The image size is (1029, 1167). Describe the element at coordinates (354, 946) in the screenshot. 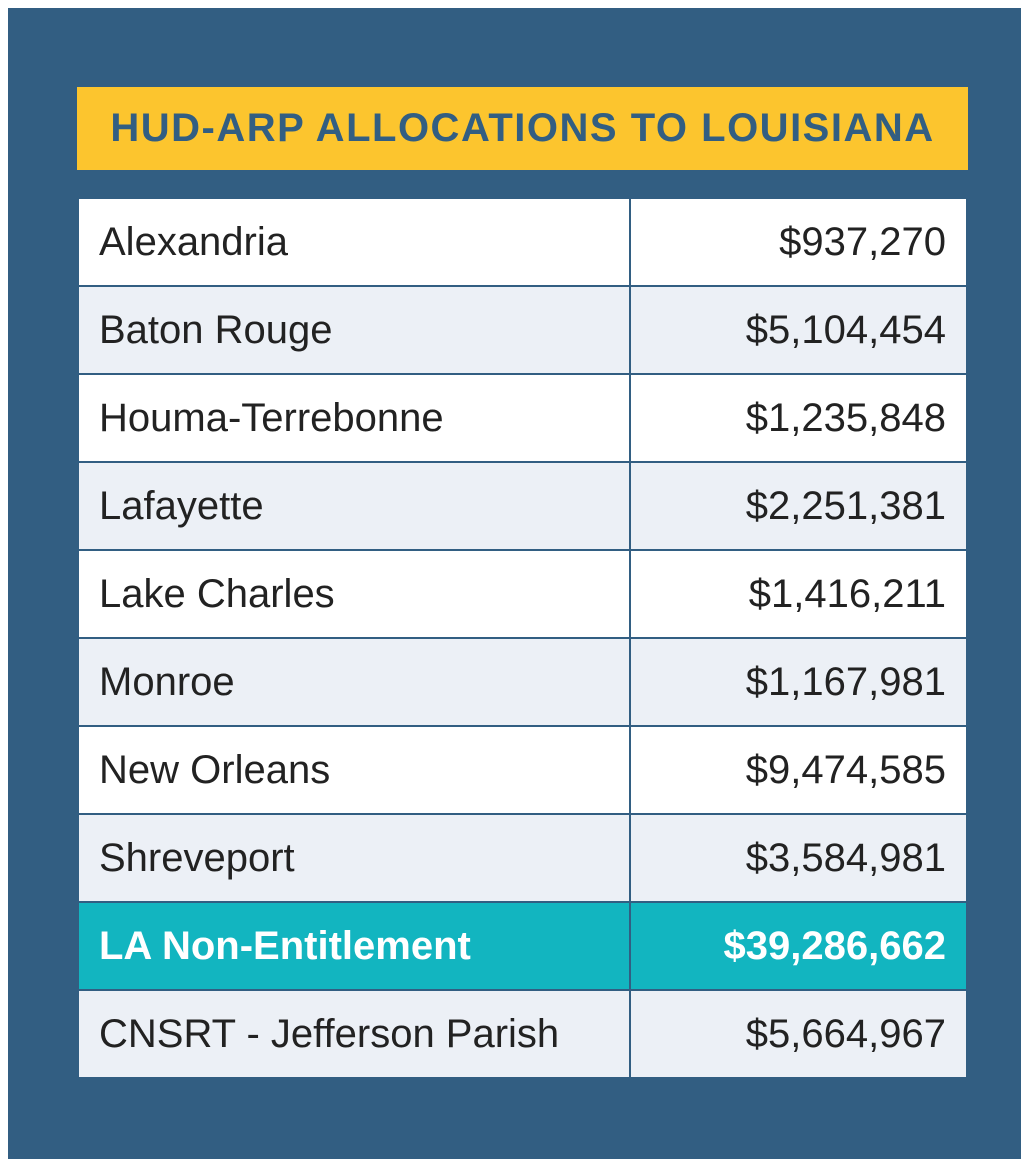

I see `row-name: LA Non-Entitlement` at that location.